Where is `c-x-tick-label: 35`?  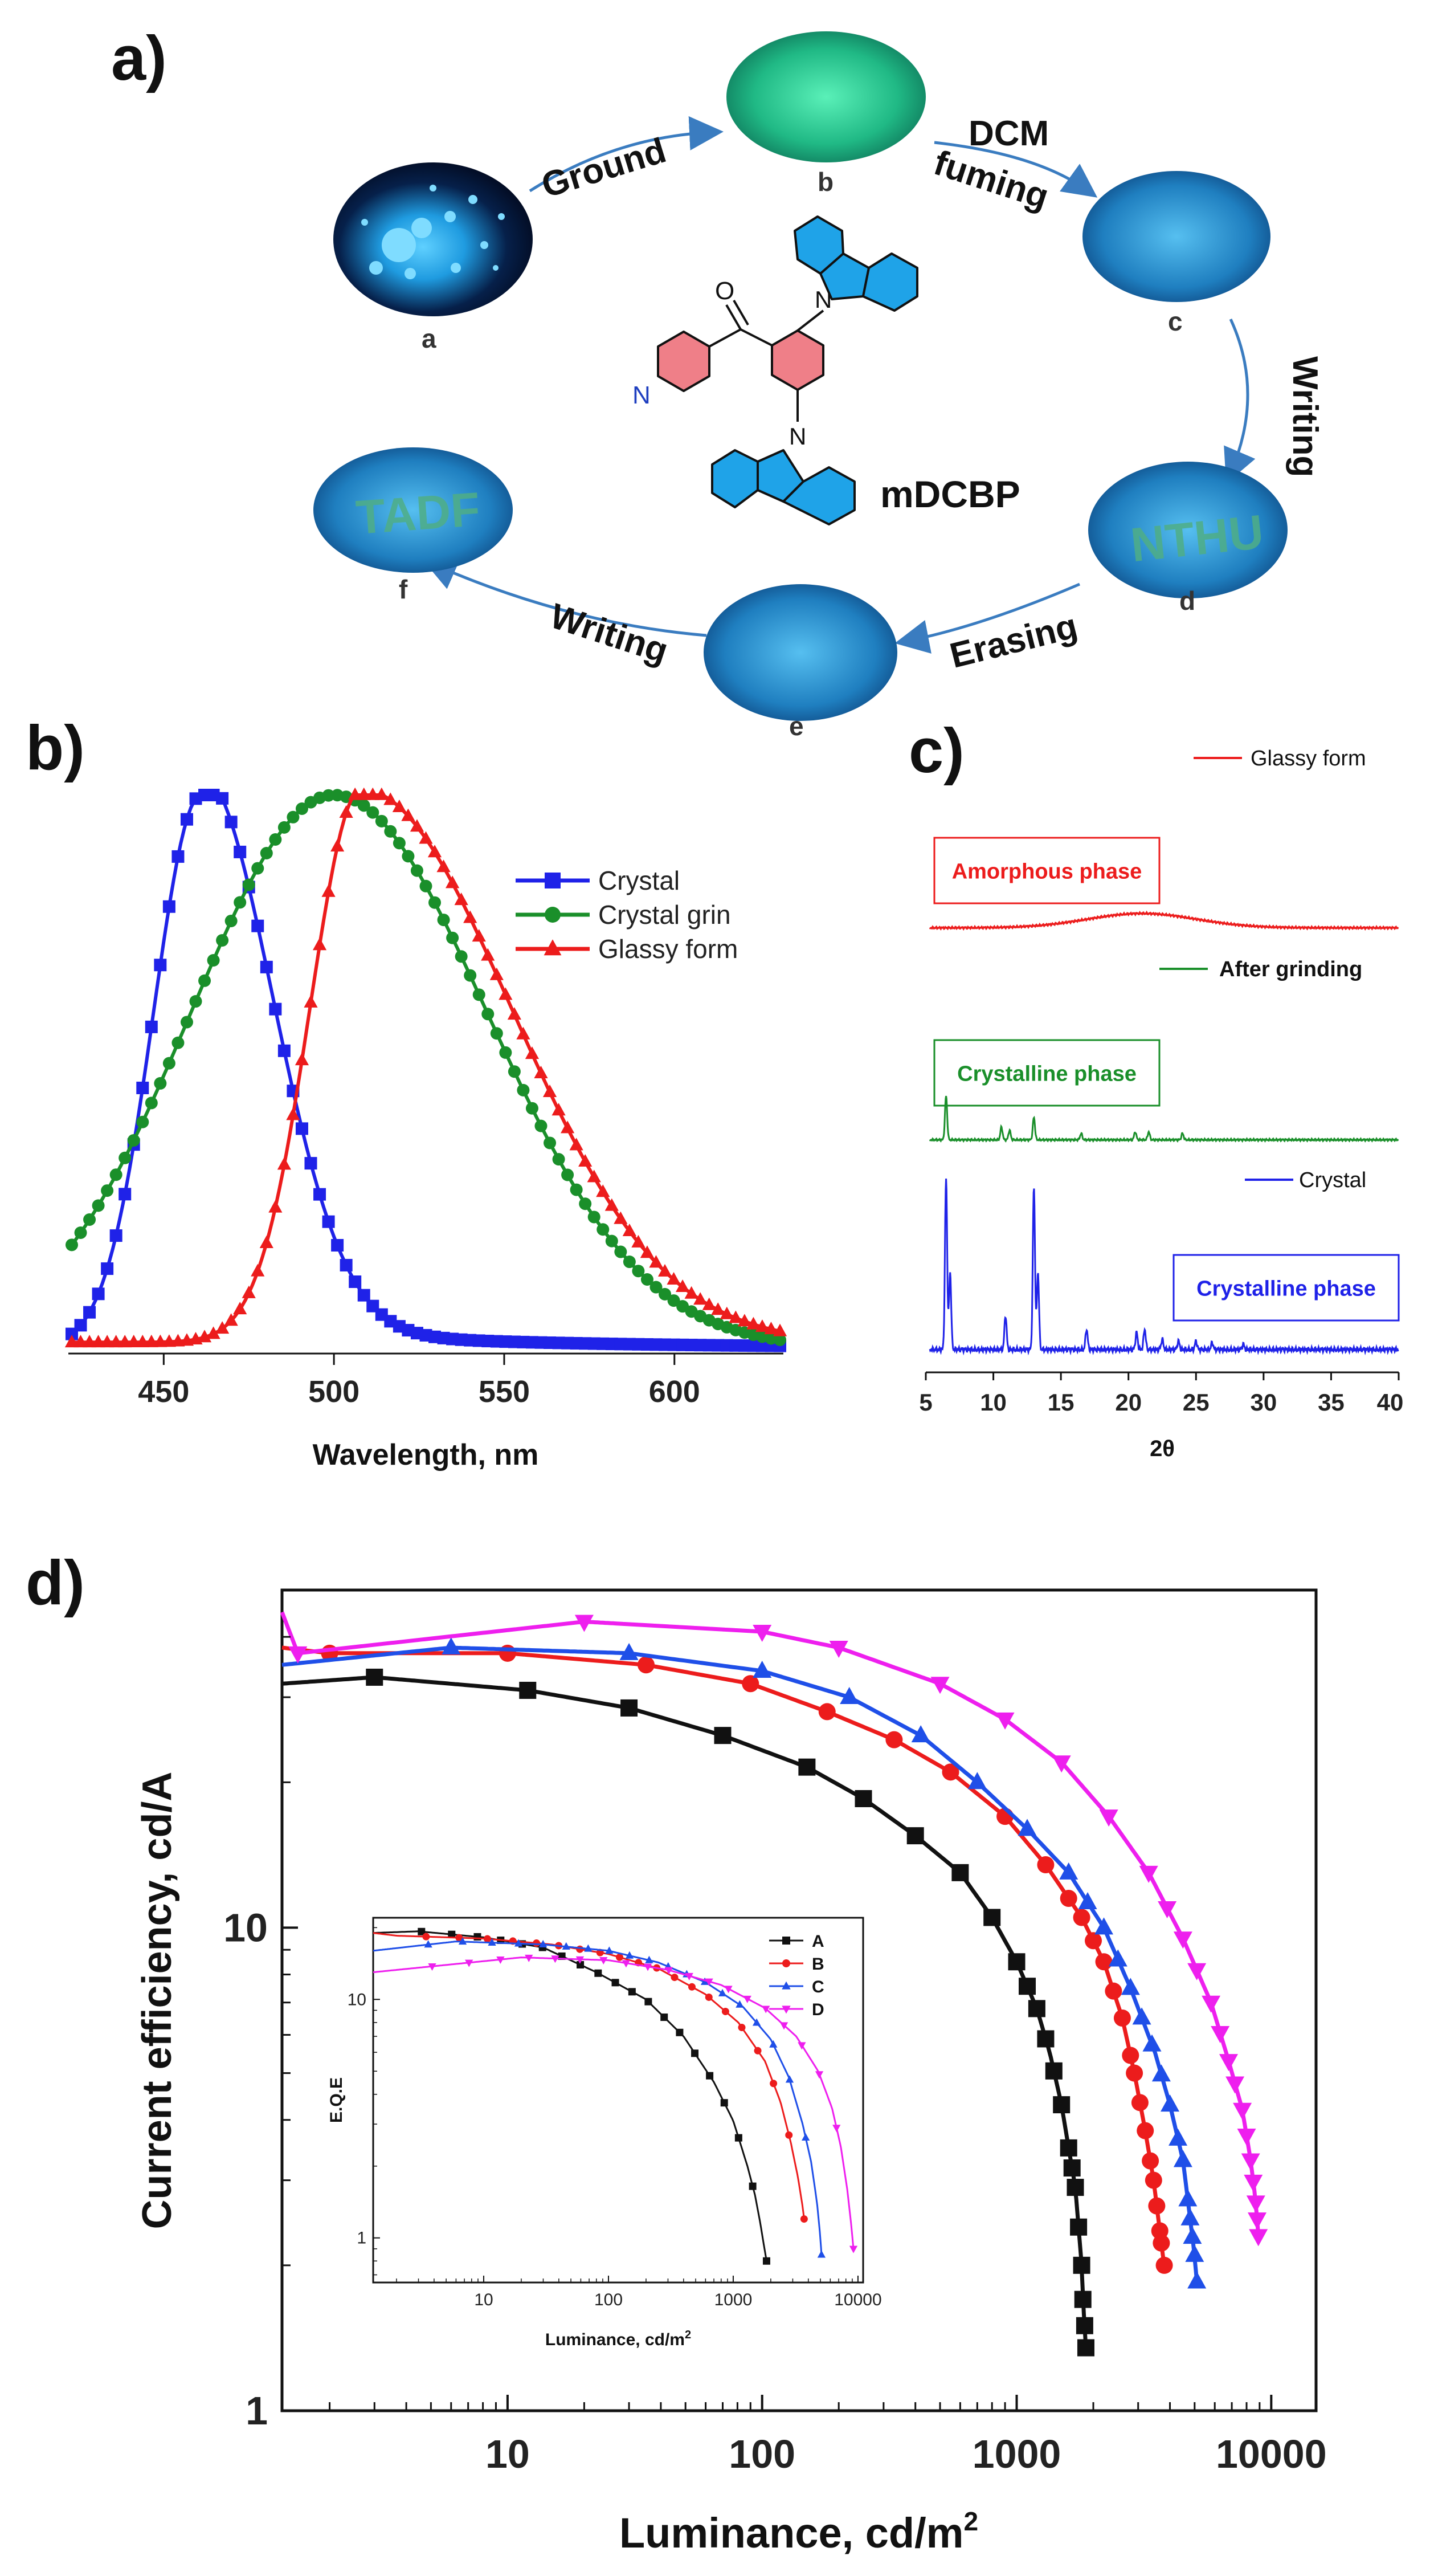 c-x-tick-label: 35 is located at coordinates (1331, 1402).